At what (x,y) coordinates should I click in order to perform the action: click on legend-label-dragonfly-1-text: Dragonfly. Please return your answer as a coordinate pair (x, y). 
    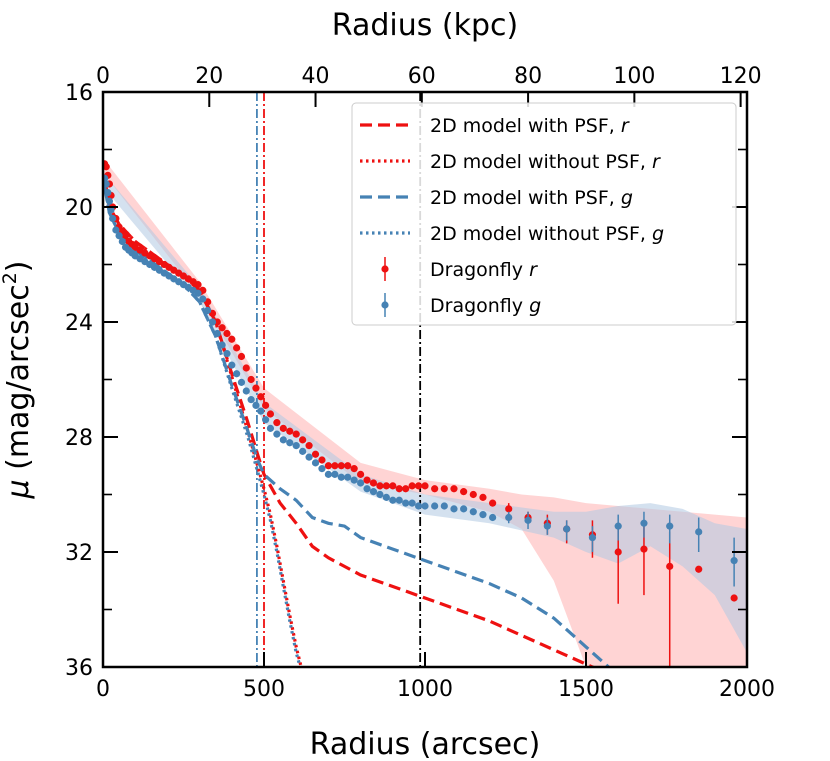
    Looking at the image, I should click on (479, 270).